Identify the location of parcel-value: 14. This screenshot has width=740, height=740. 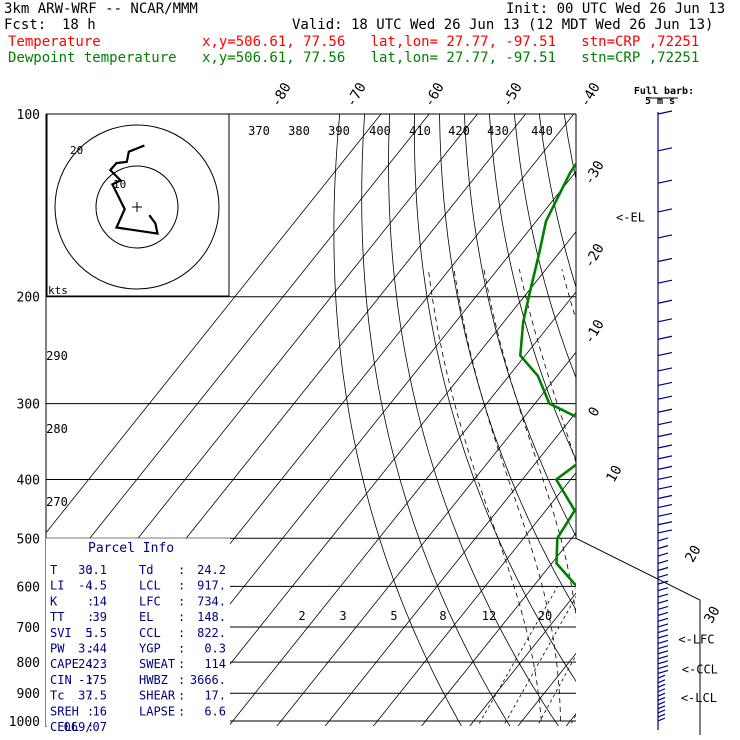
(100, 601).